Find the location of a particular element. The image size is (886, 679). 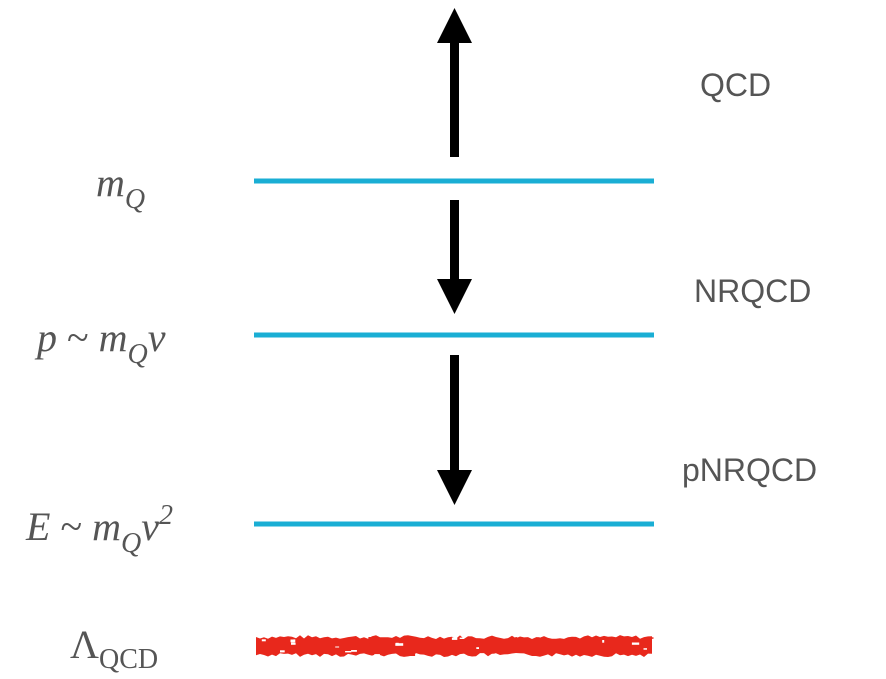

theory-label-nrqcd: NRQCD is located at coordinates (752, 291).